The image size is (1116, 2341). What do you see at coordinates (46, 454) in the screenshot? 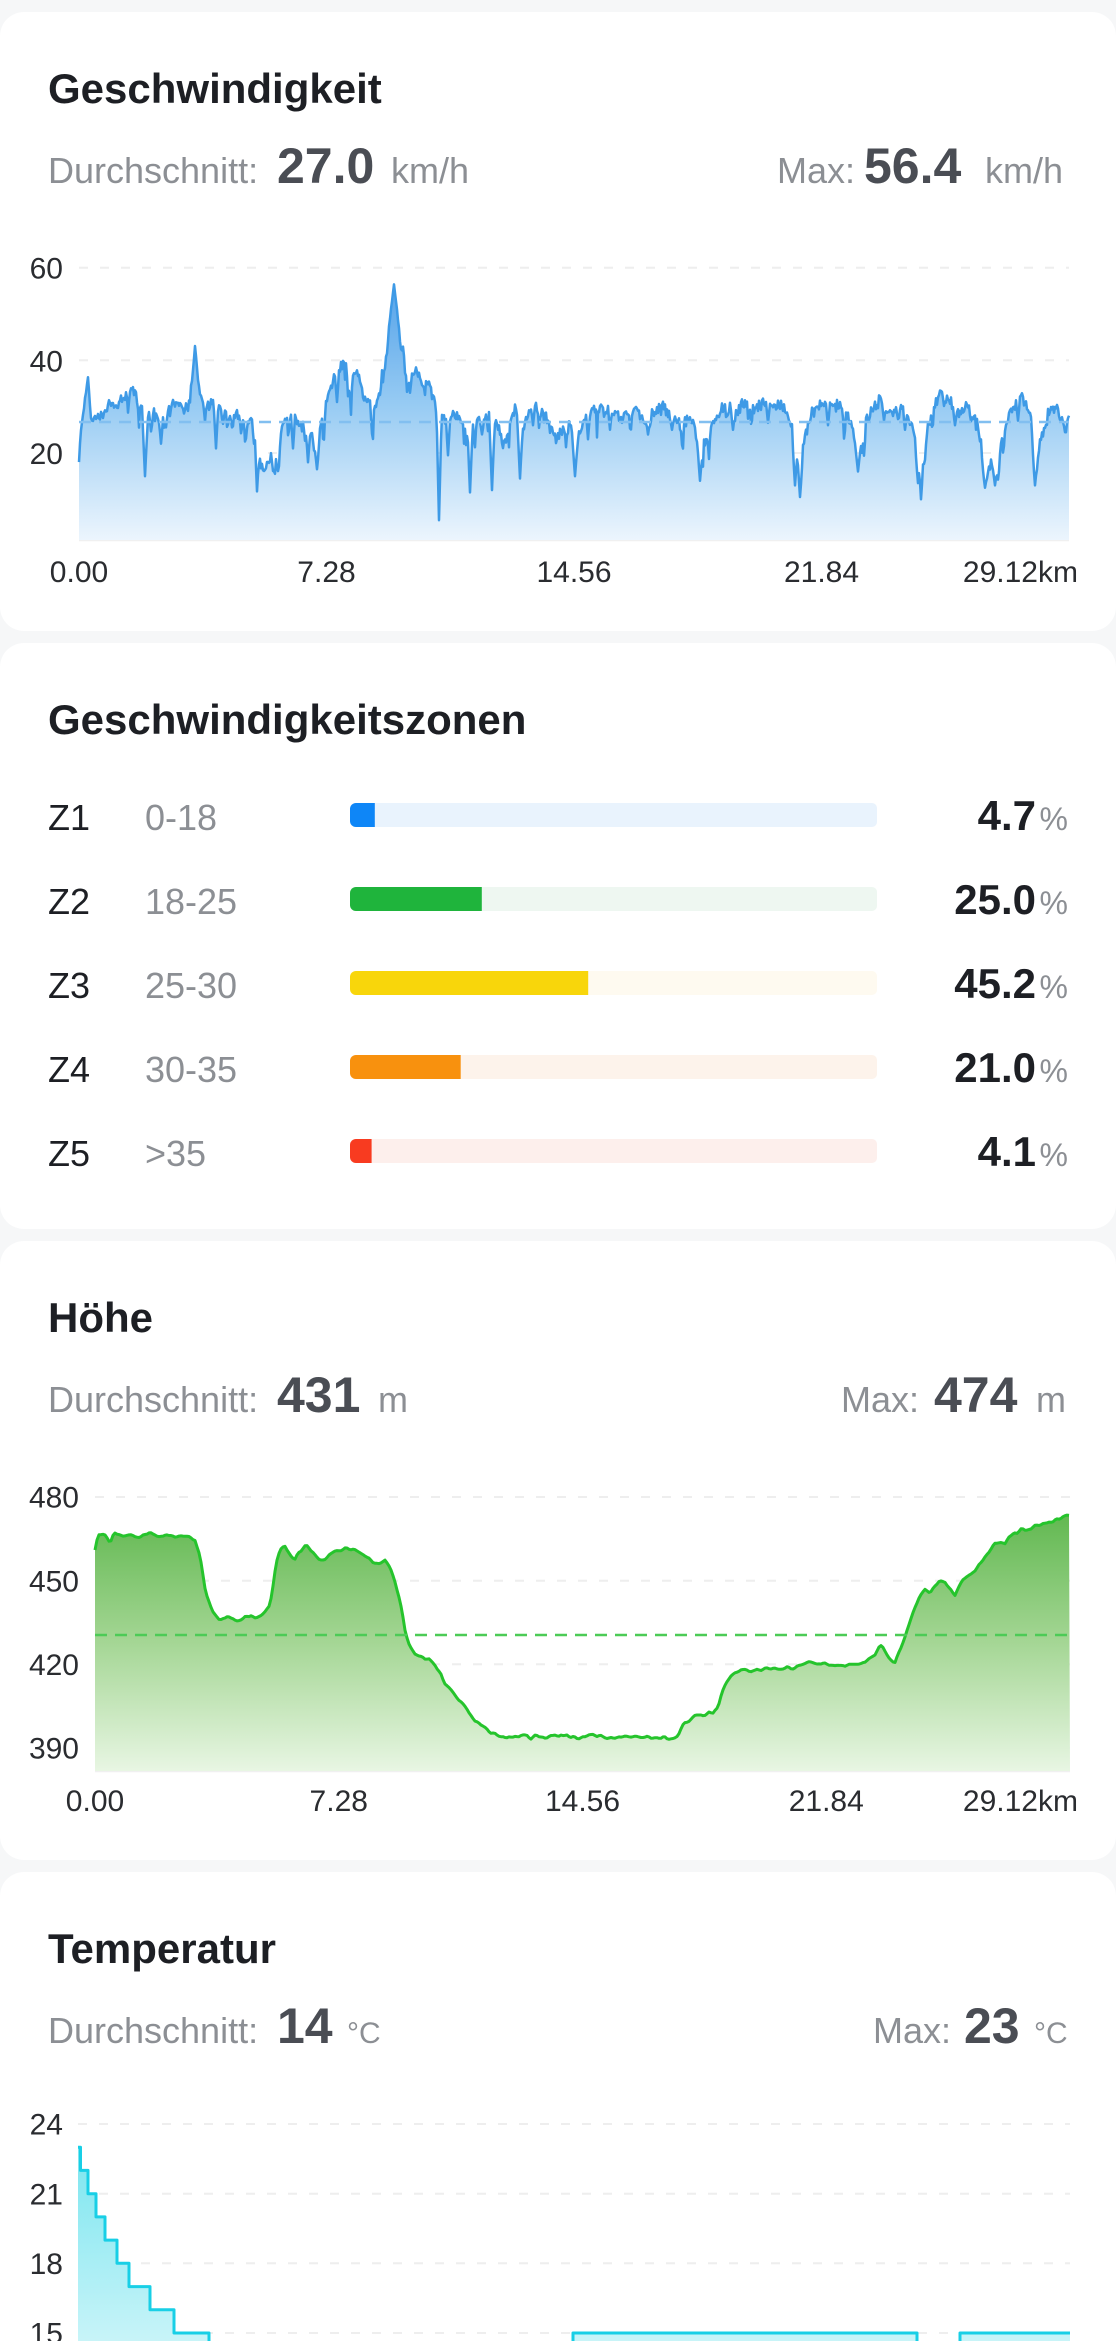
I see `svg-text: 20` at bounding box center [46, 454].